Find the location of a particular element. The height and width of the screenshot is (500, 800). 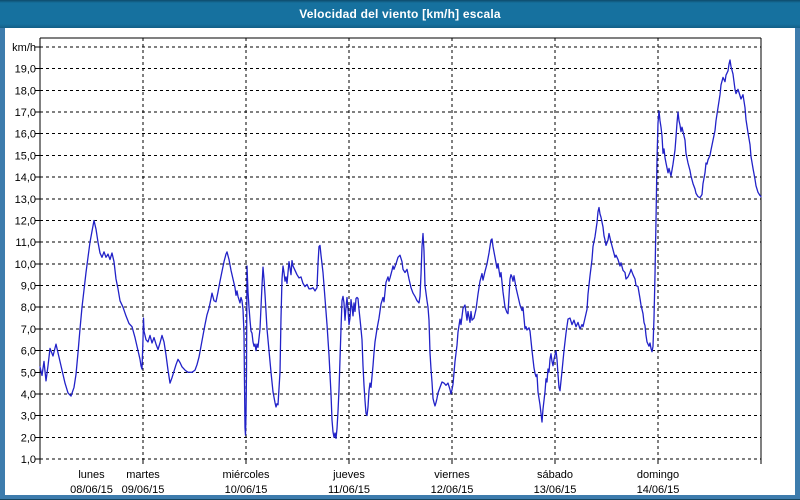

y-tick-label: 10,0 is located at coordinates (25, 265).